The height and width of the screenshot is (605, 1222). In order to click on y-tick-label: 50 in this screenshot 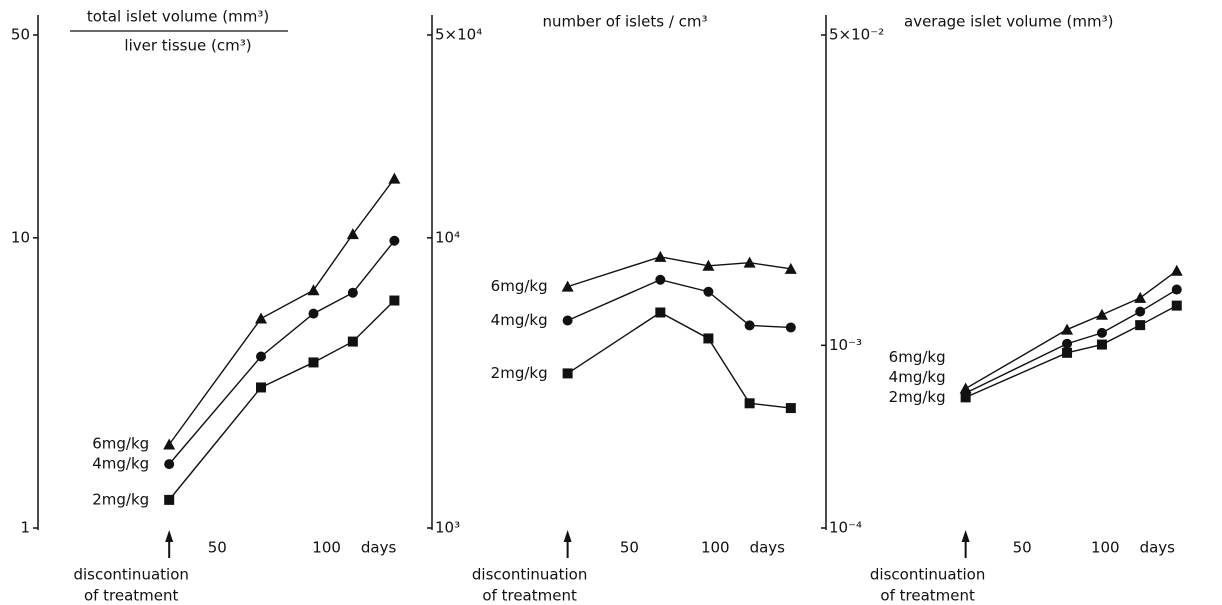, I will do `click(20, 35)`.